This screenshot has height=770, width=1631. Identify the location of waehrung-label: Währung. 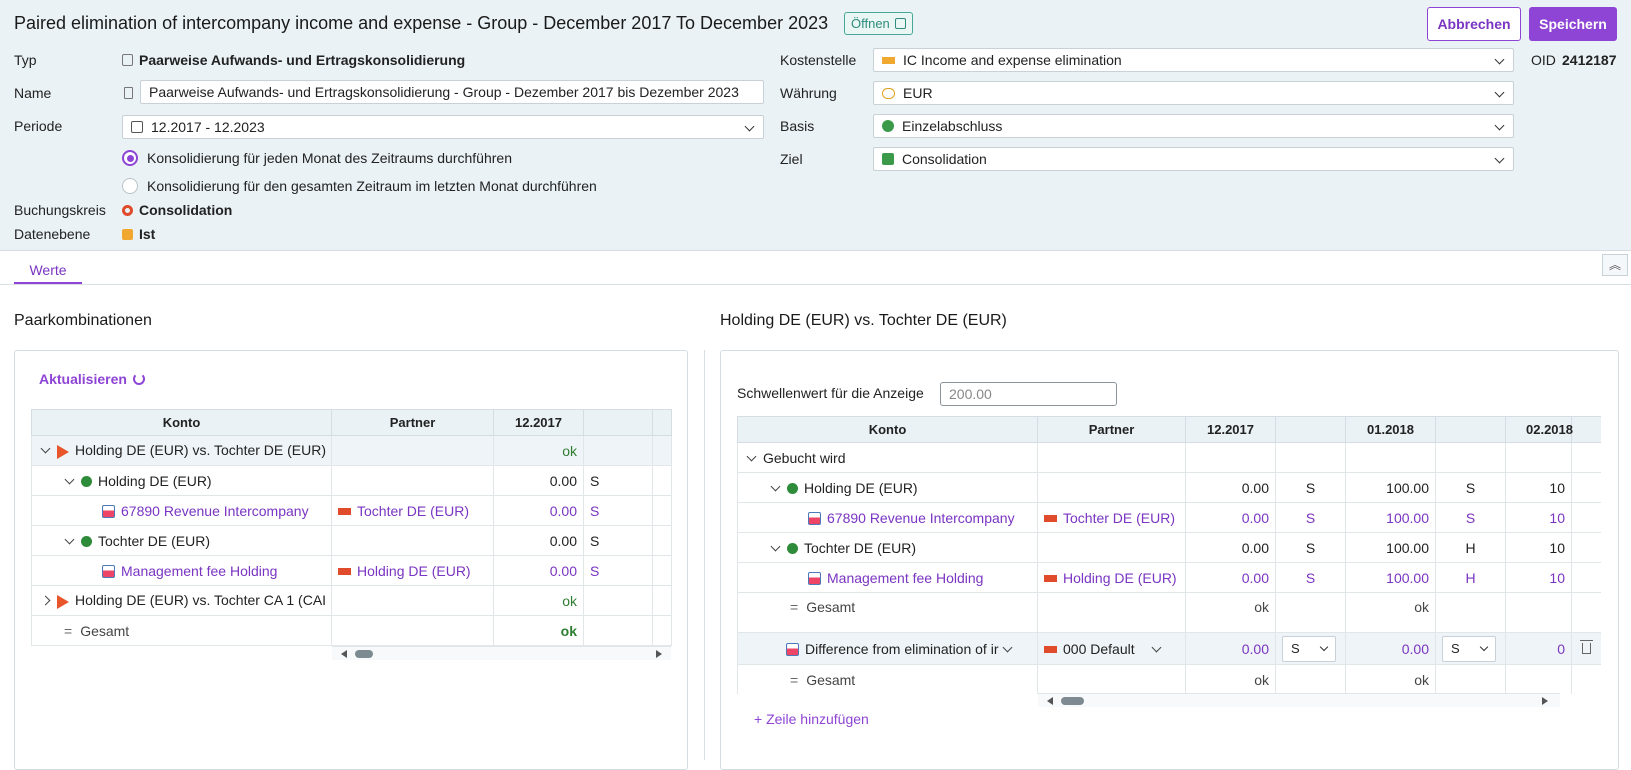
(808, 93).